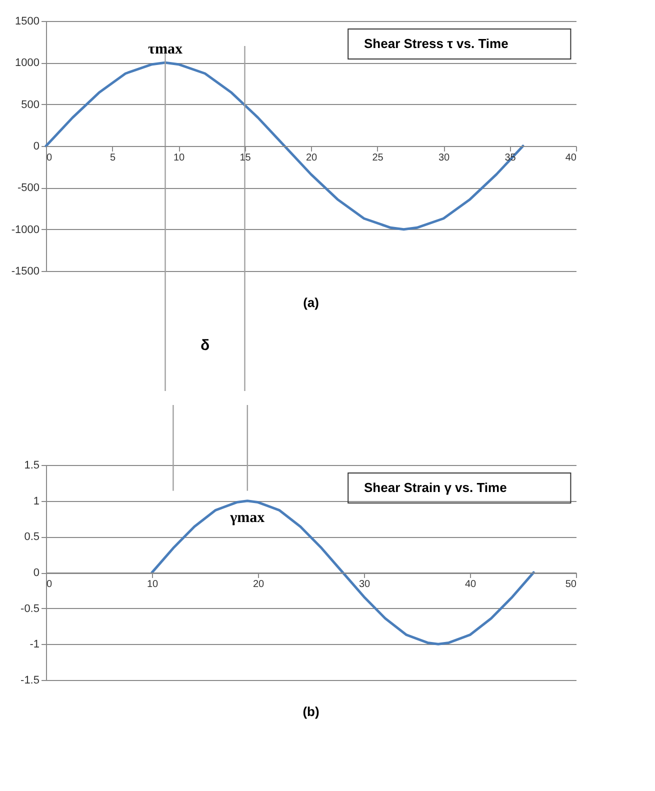  What do you see at coordinates (378, 158) in the screenshot?
I see `x-tick-label: 25` at bounding box center [378, 158].